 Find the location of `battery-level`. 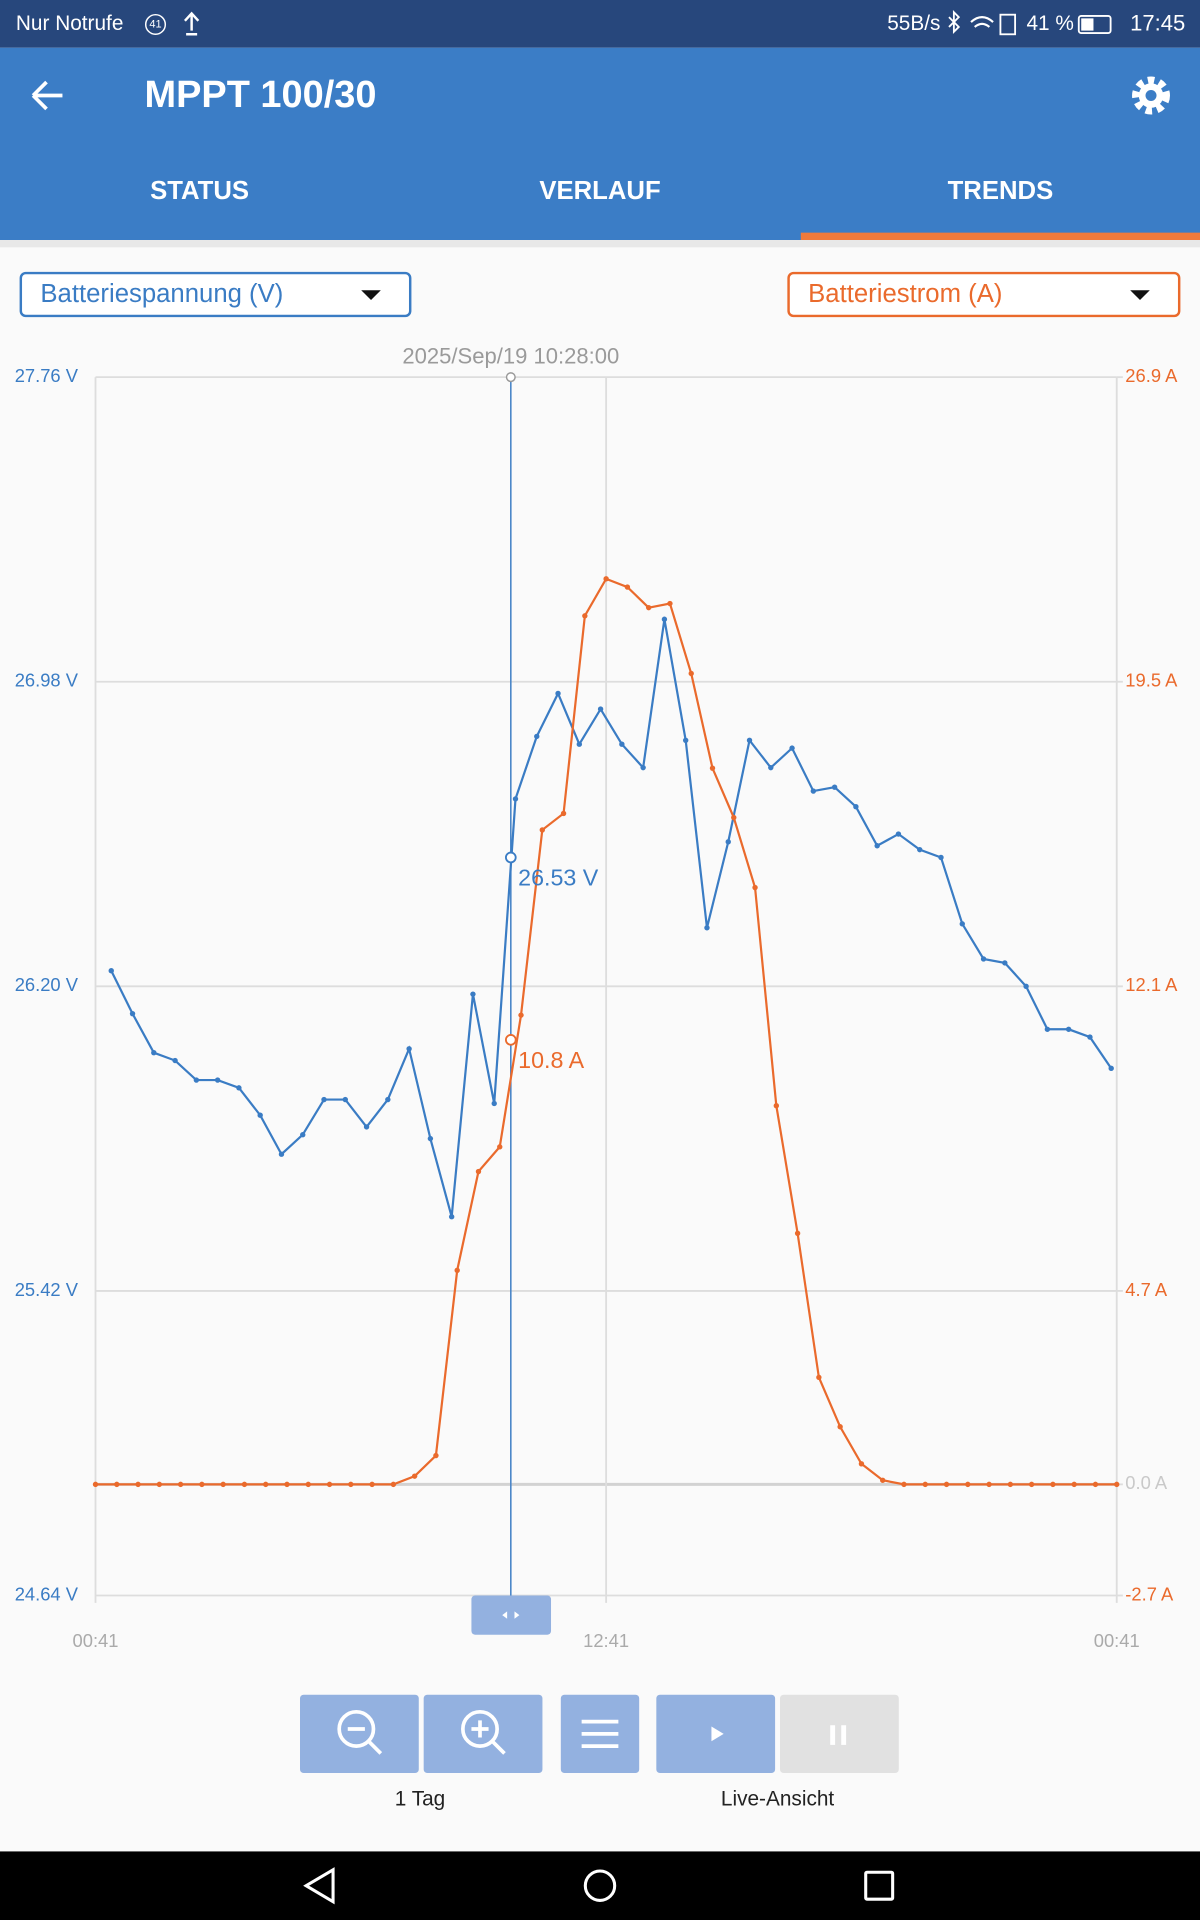

battery-level is located at coordinates (1087, 24).